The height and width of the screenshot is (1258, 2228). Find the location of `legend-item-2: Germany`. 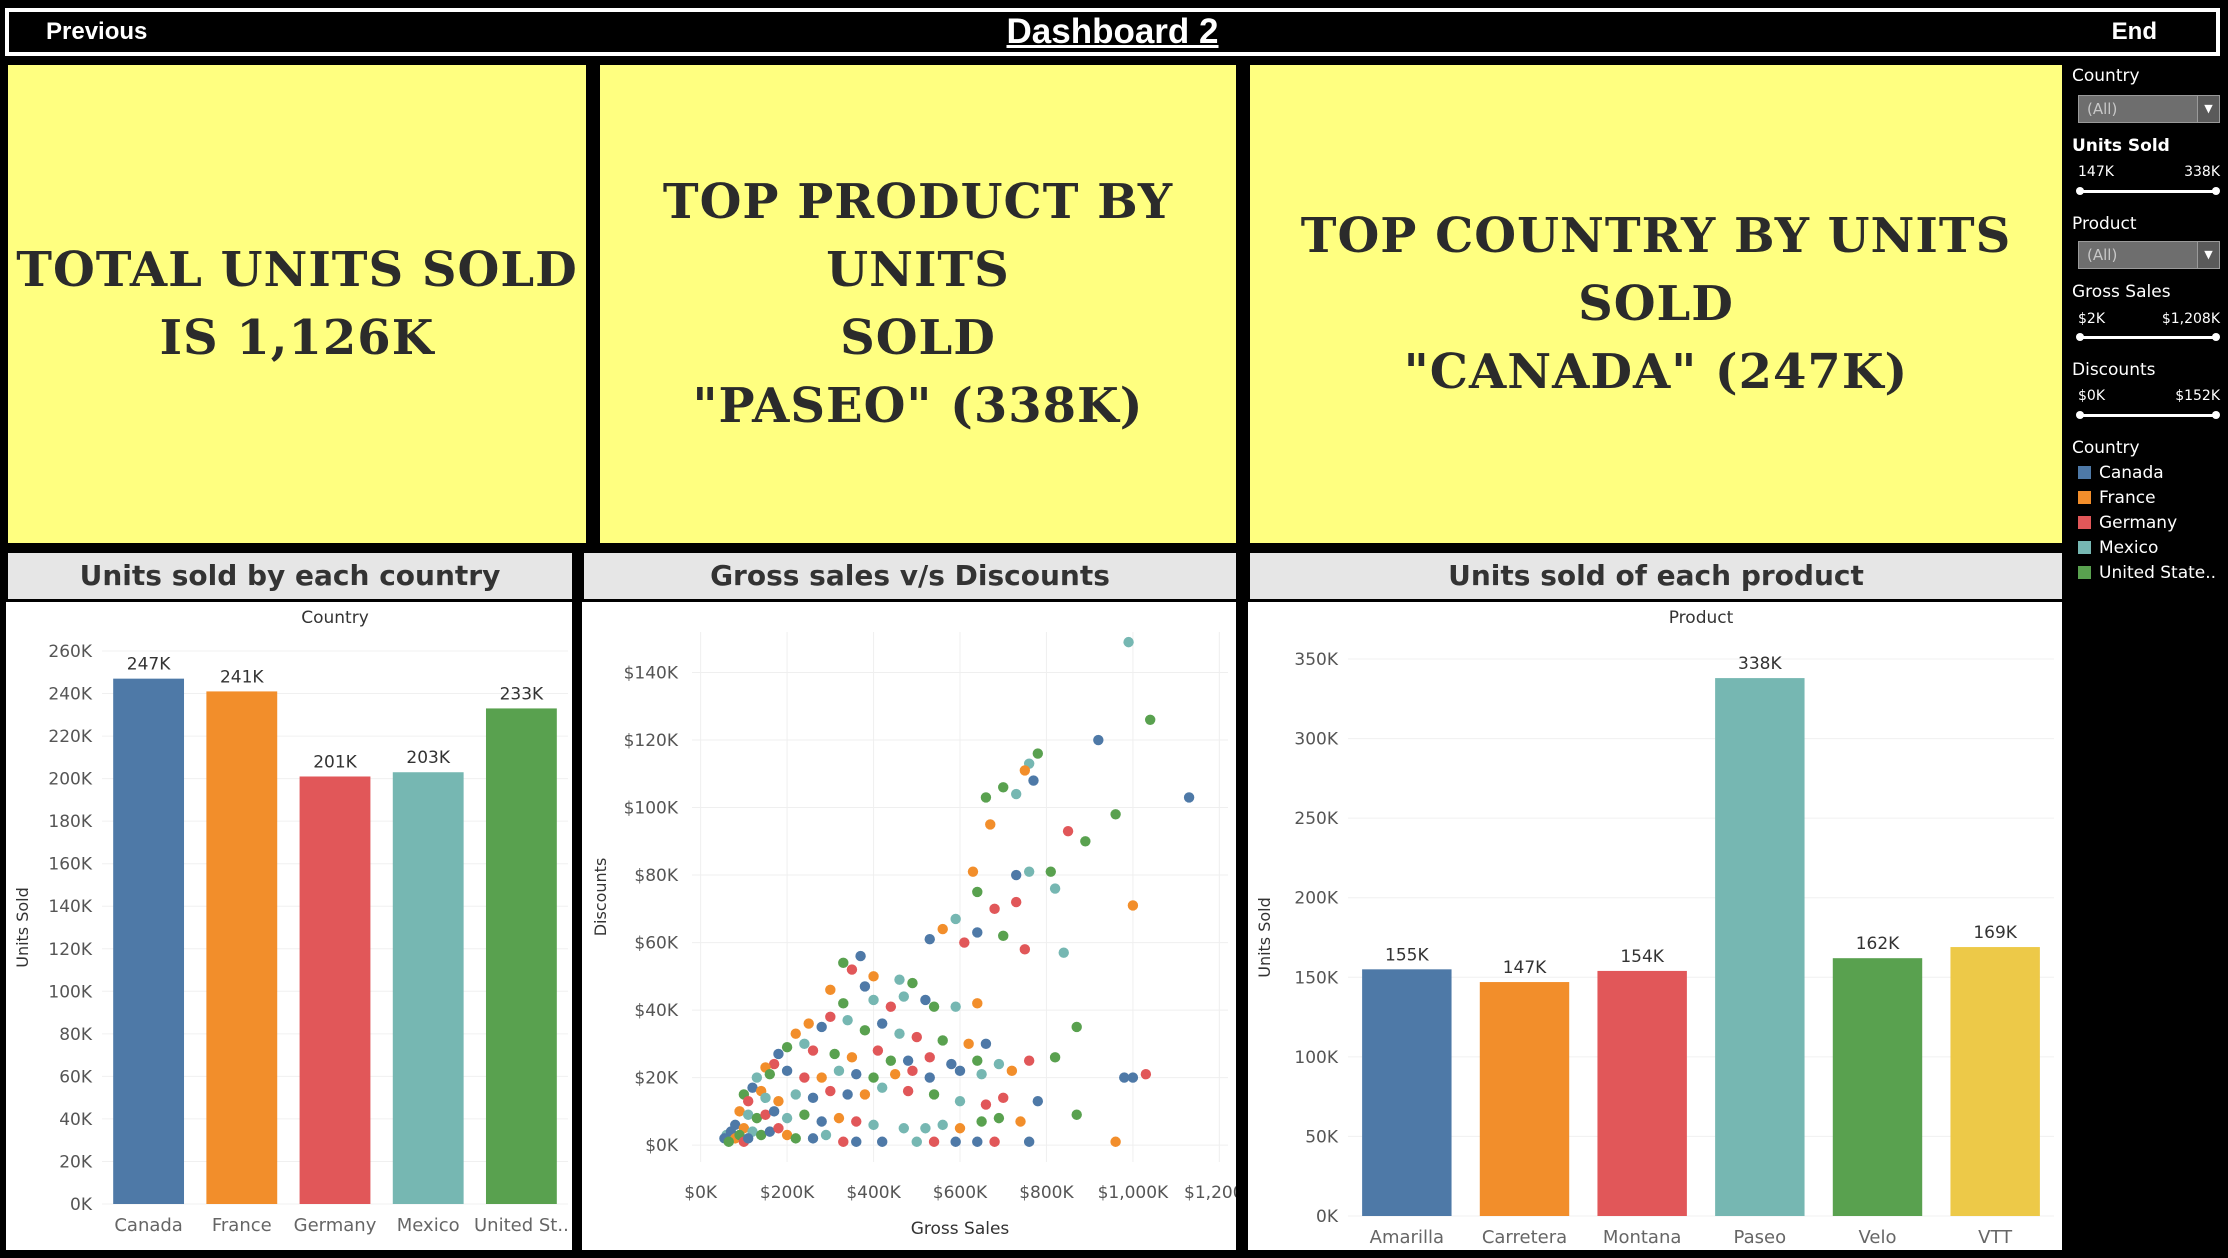

legend-item-2: Germany is located at coordinates (2127, 523).